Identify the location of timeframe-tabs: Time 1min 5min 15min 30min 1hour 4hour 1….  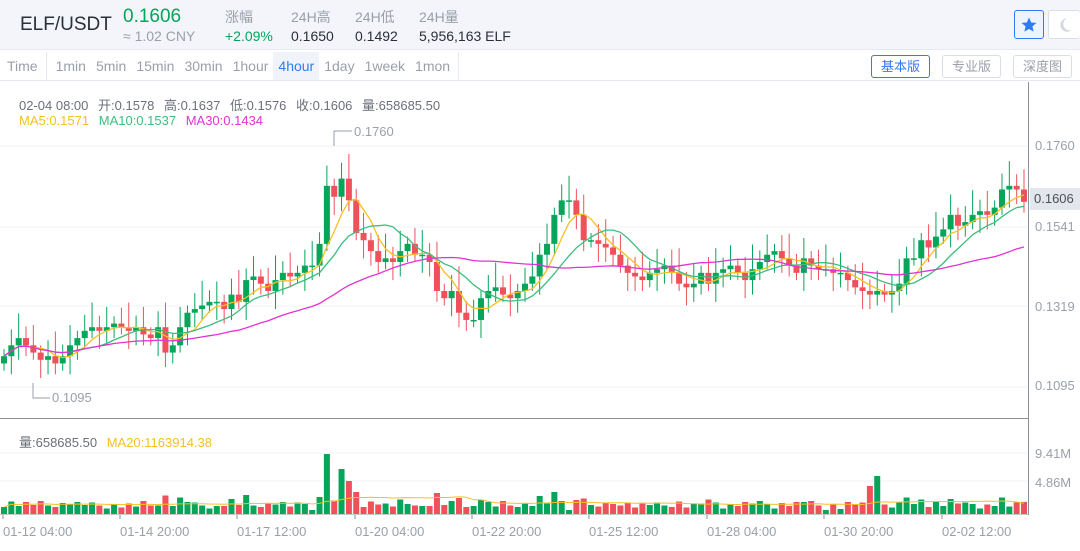
(230, 66).